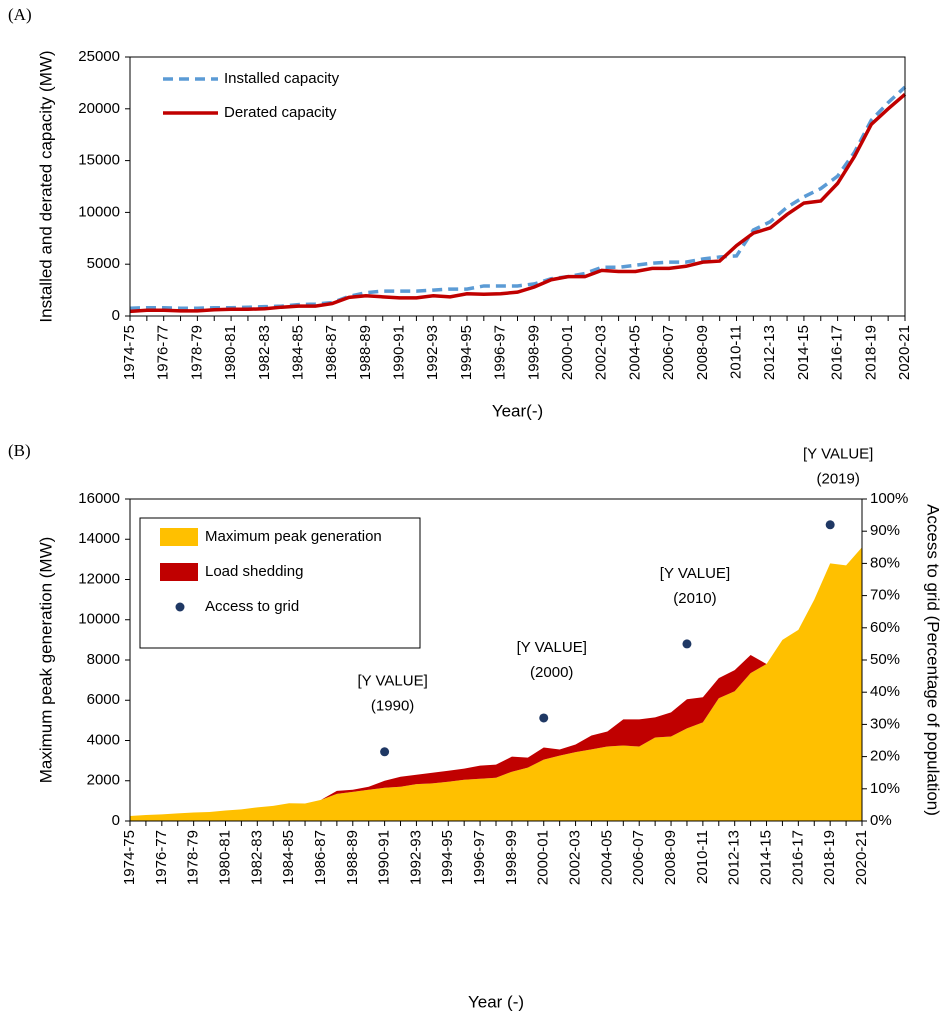  I want to click on y2-tick-label: 0%, so click(881, 820).